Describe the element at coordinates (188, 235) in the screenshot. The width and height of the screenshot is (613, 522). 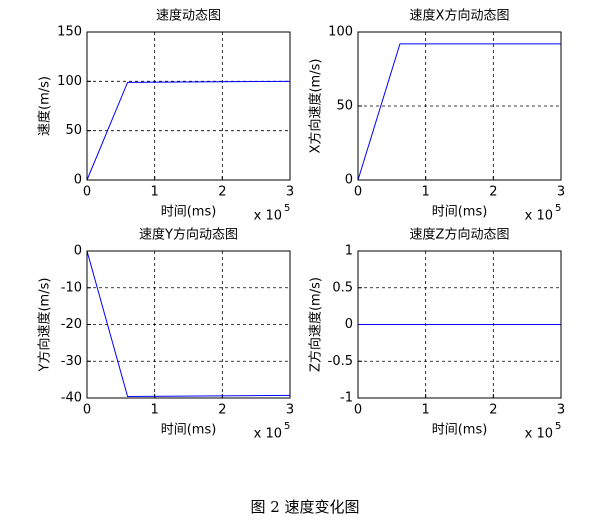
I see `subplot-title: 速度Y方向动态图` at that location.